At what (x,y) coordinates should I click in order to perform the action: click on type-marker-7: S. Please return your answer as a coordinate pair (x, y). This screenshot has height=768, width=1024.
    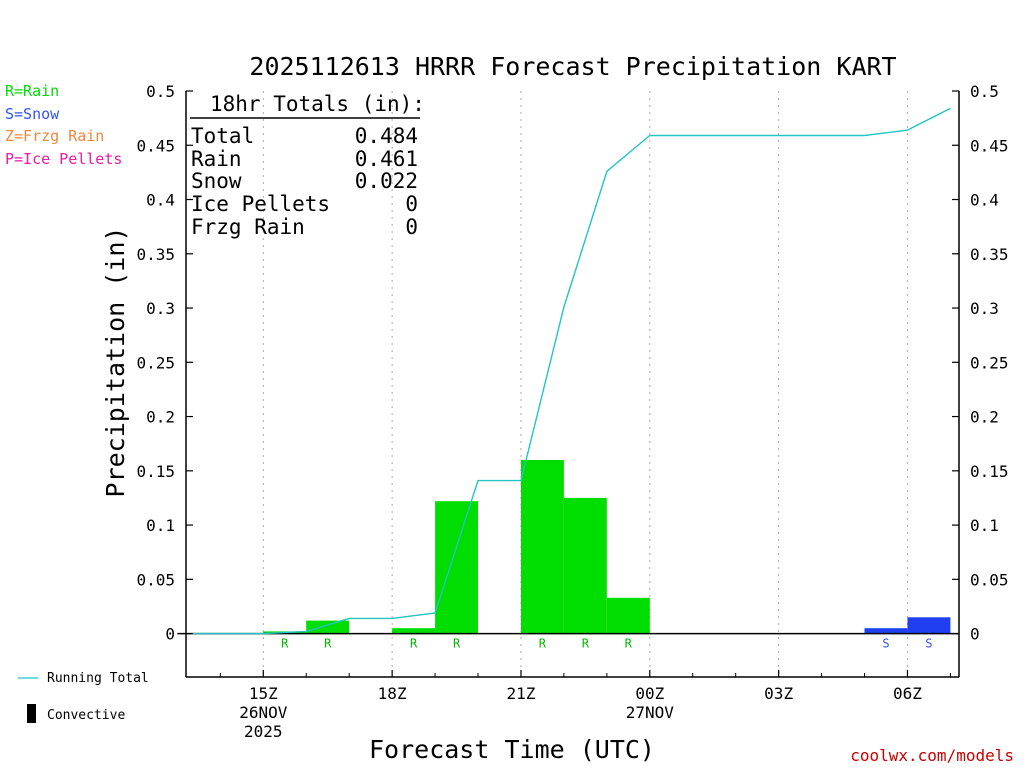
    Looking at the image, I should click on (885, 644).